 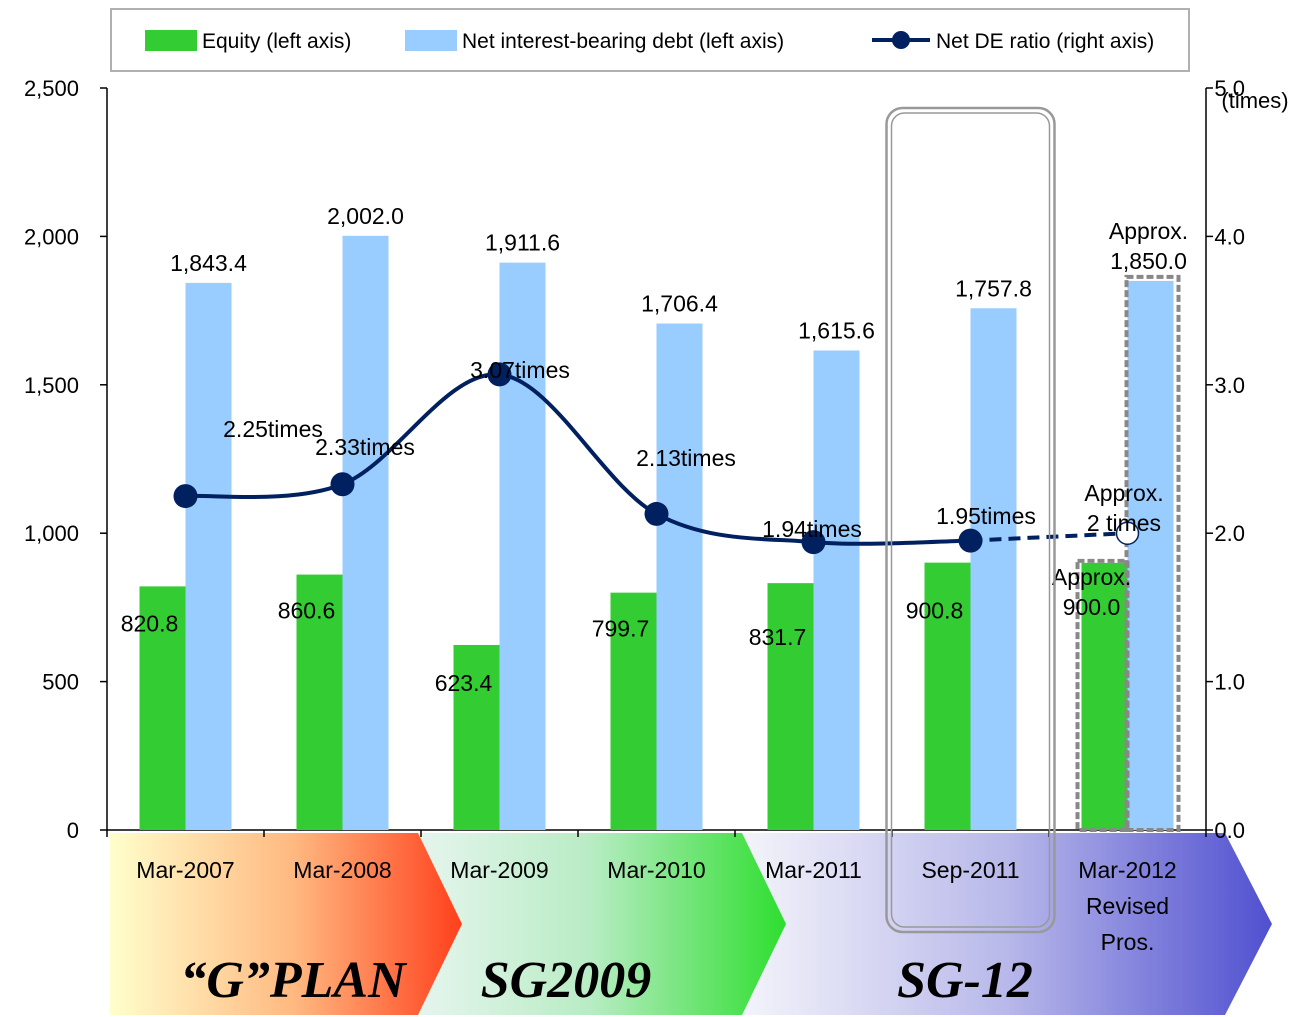 What do you see at coordinates (813, 870) in the screenshot?
I see `category-label: Mar-2011` at bounding box center [813, 870].